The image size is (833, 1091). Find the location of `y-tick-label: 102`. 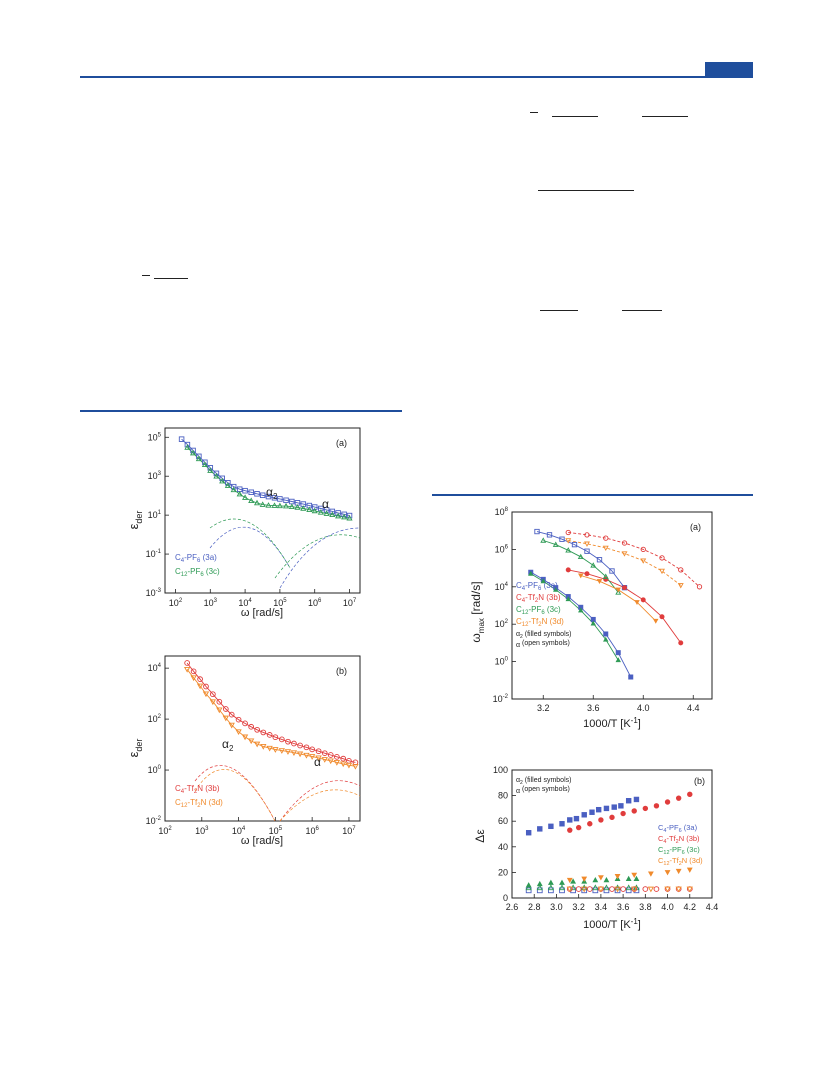

y-tick-label: 102 is located at coordinates (155, 719).